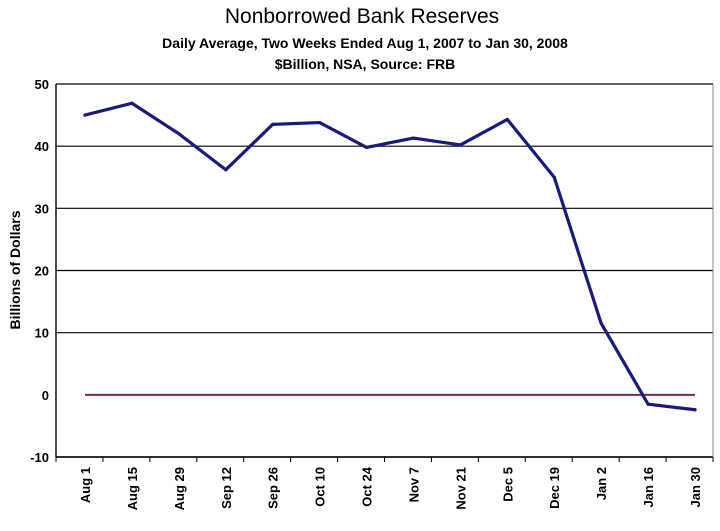  What do you see at coordinates (45, 395) in the screenshot?
I see `y-tick-label: 0` at bounding box center [45, 395].